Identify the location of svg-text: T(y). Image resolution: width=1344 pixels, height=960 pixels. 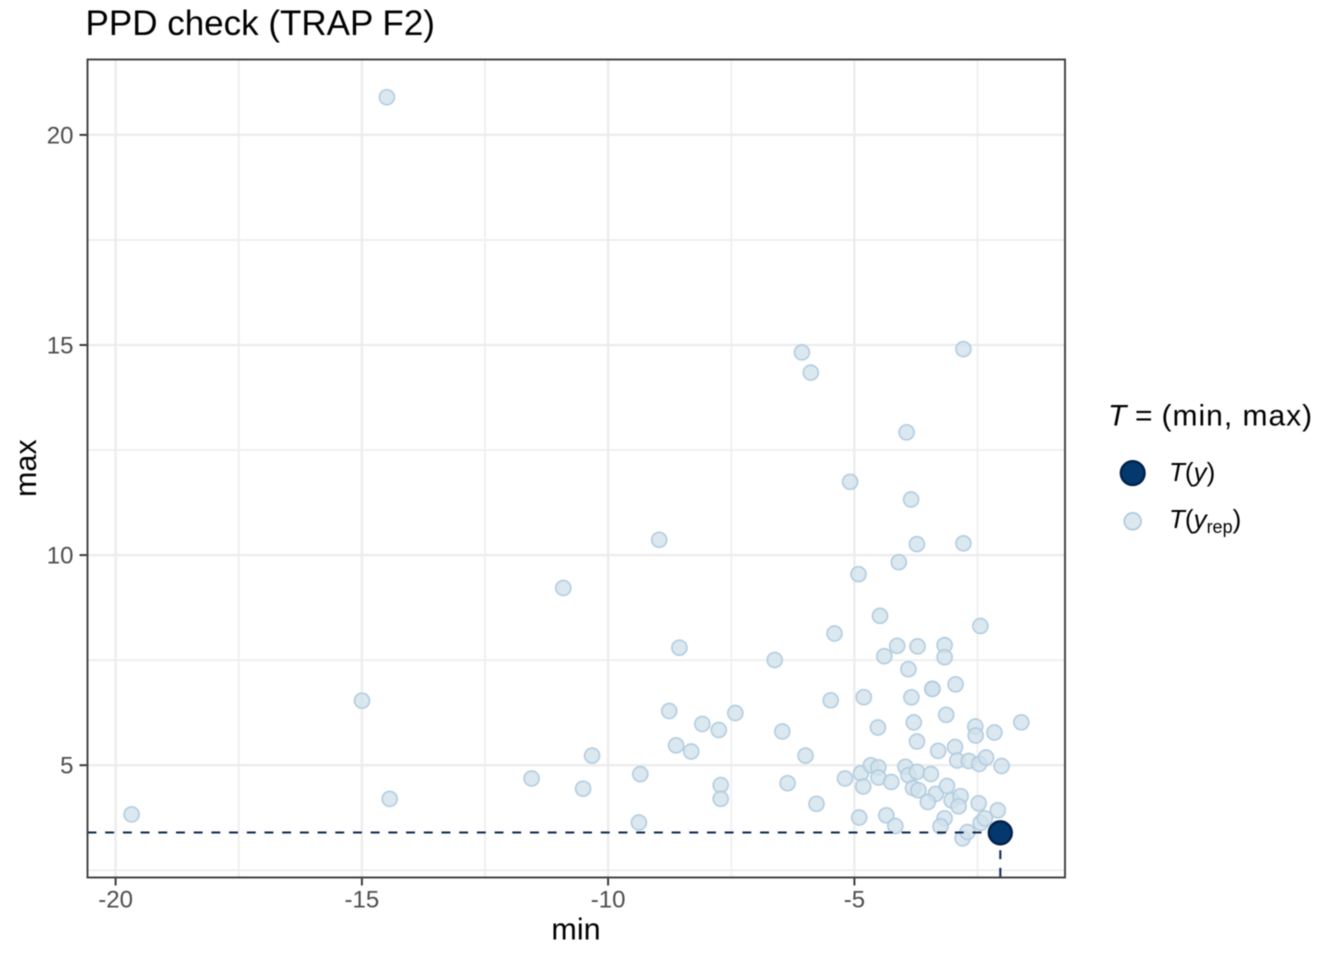
(1192, 472).